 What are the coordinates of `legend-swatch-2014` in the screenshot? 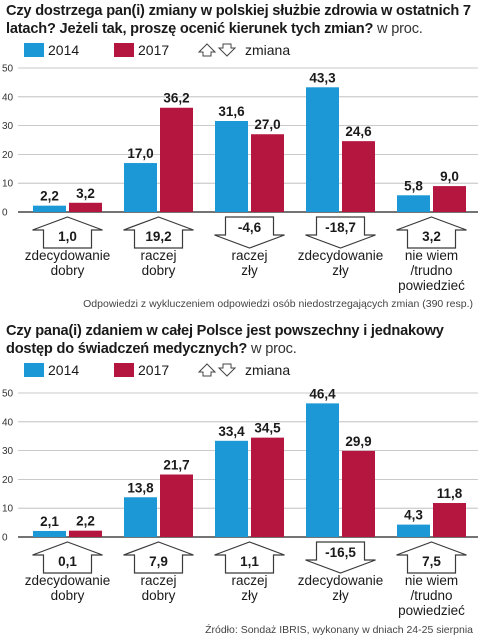 It's located at (34, 370).